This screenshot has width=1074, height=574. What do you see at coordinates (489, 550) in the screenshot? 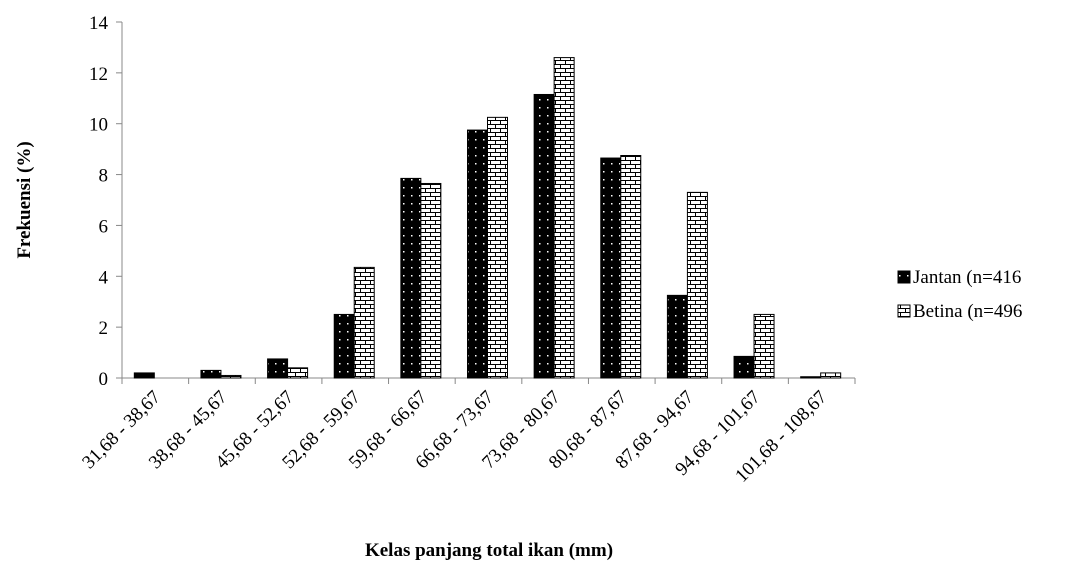
I see `x-axis-title: Kelas panjang total ikan (mm)` at bounding box center [489, 550].